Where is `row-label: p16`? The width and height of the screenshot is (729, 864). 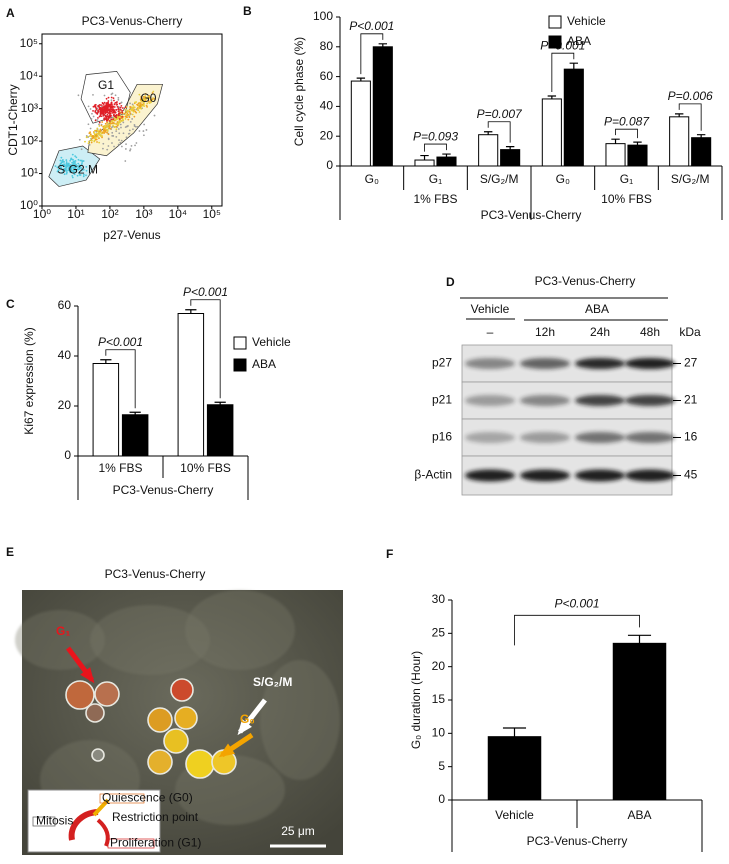
row-label: p16 is located at coordinates (442, 437).